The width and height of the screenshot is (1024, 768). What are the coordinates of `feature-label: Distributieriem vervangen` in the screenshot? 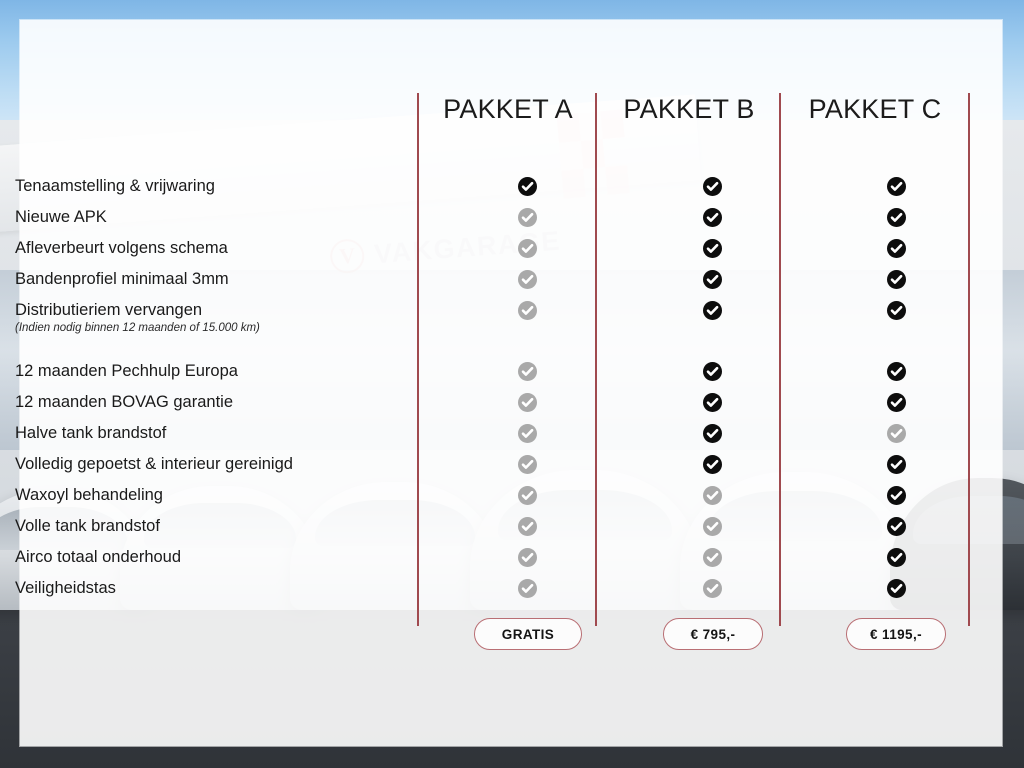 It's located at (109, 310).